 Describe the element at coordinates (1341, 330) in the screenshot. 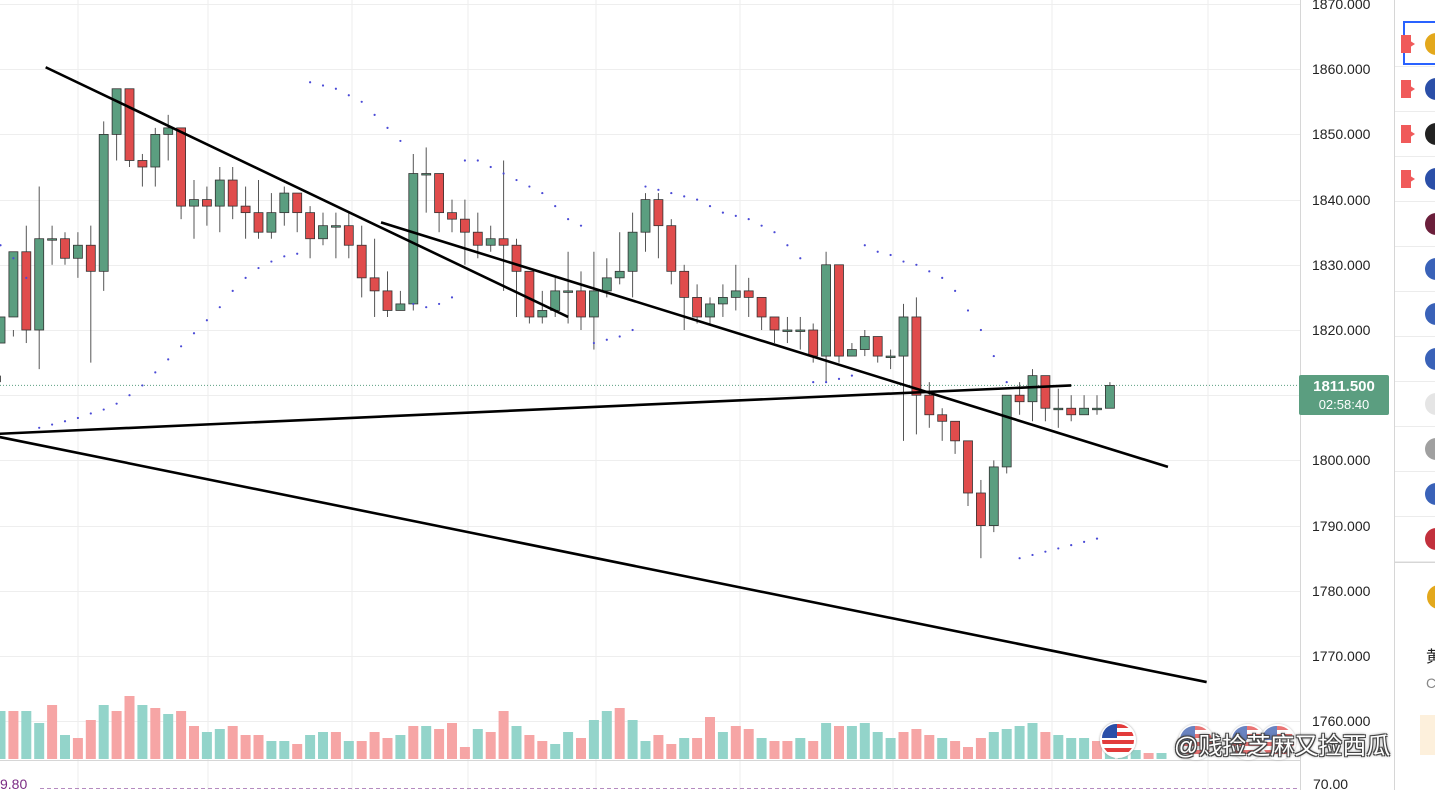

I see `price-tick-label: 1820.000` at that location.